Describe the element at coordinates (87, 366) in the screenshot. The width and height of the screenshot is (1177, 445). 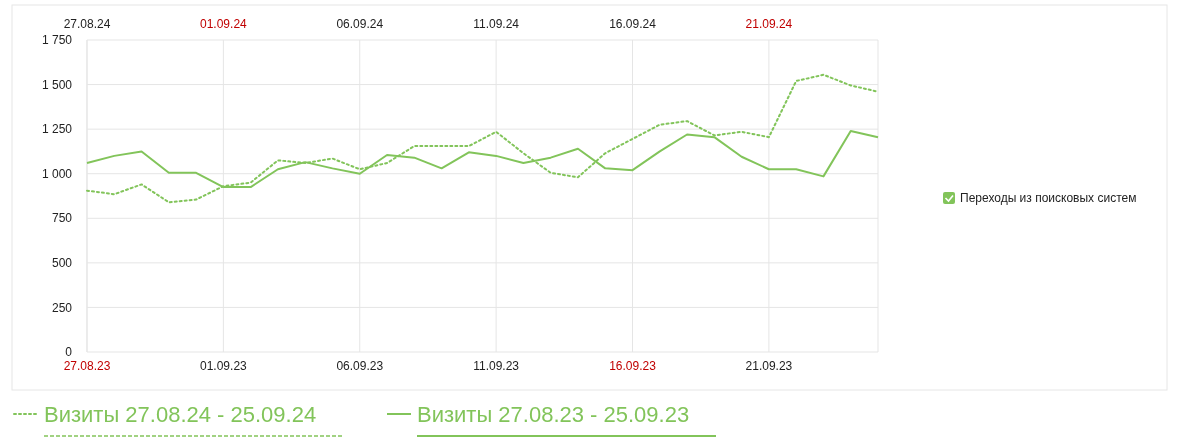
I see `x-tick-label: 27.08.23` at that location.